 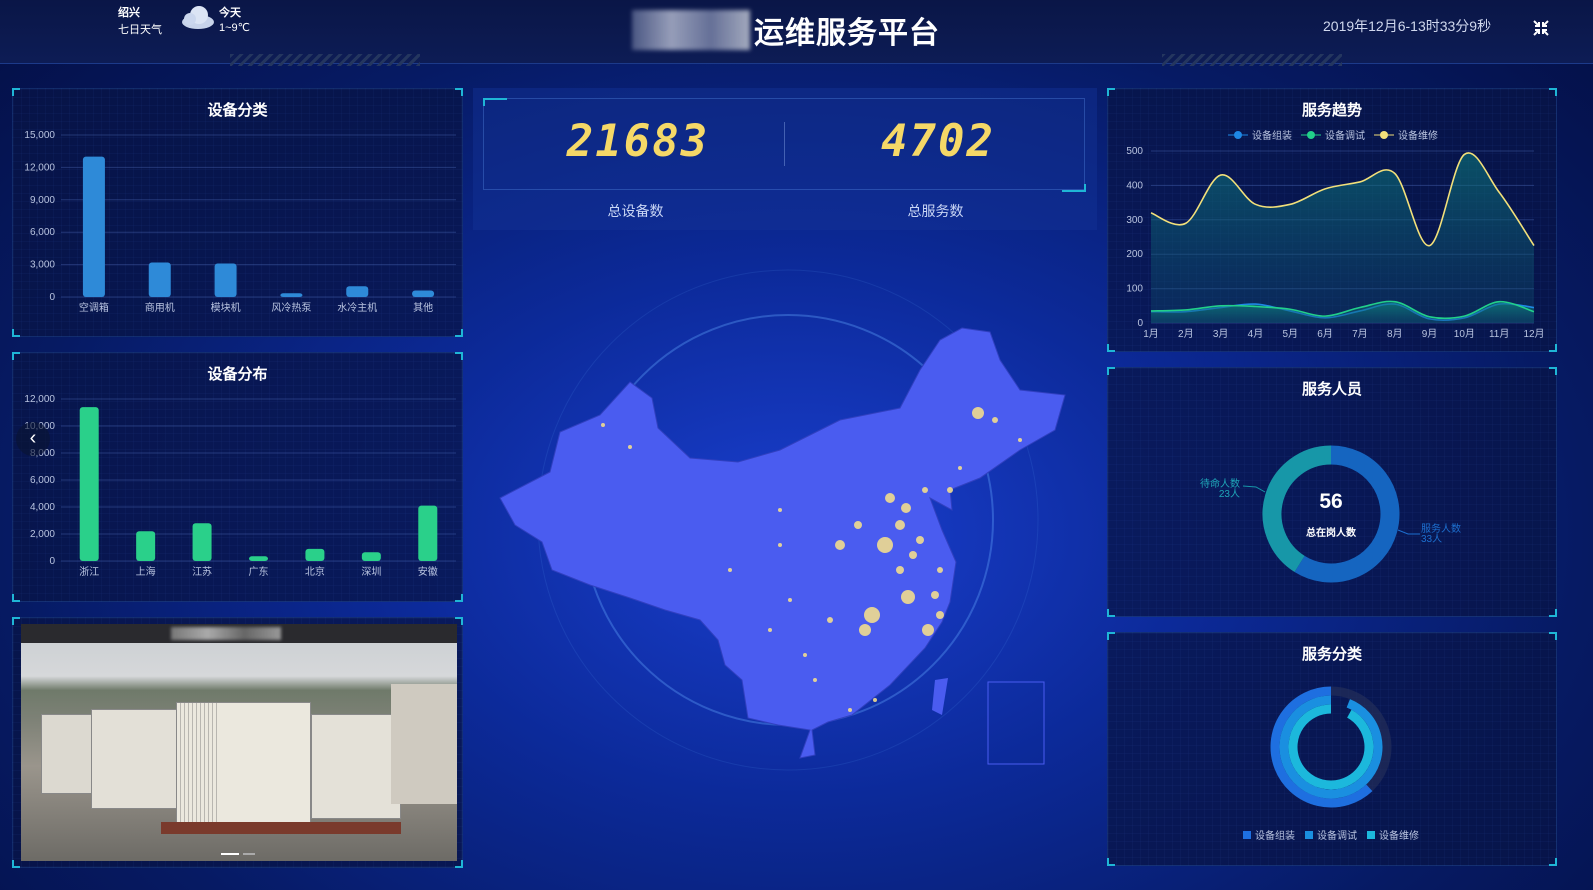 What do you see at coordinates (1134, 220) in the screenshot?
I see `y-tick-label: 300` at bounding box center [1134, 220].